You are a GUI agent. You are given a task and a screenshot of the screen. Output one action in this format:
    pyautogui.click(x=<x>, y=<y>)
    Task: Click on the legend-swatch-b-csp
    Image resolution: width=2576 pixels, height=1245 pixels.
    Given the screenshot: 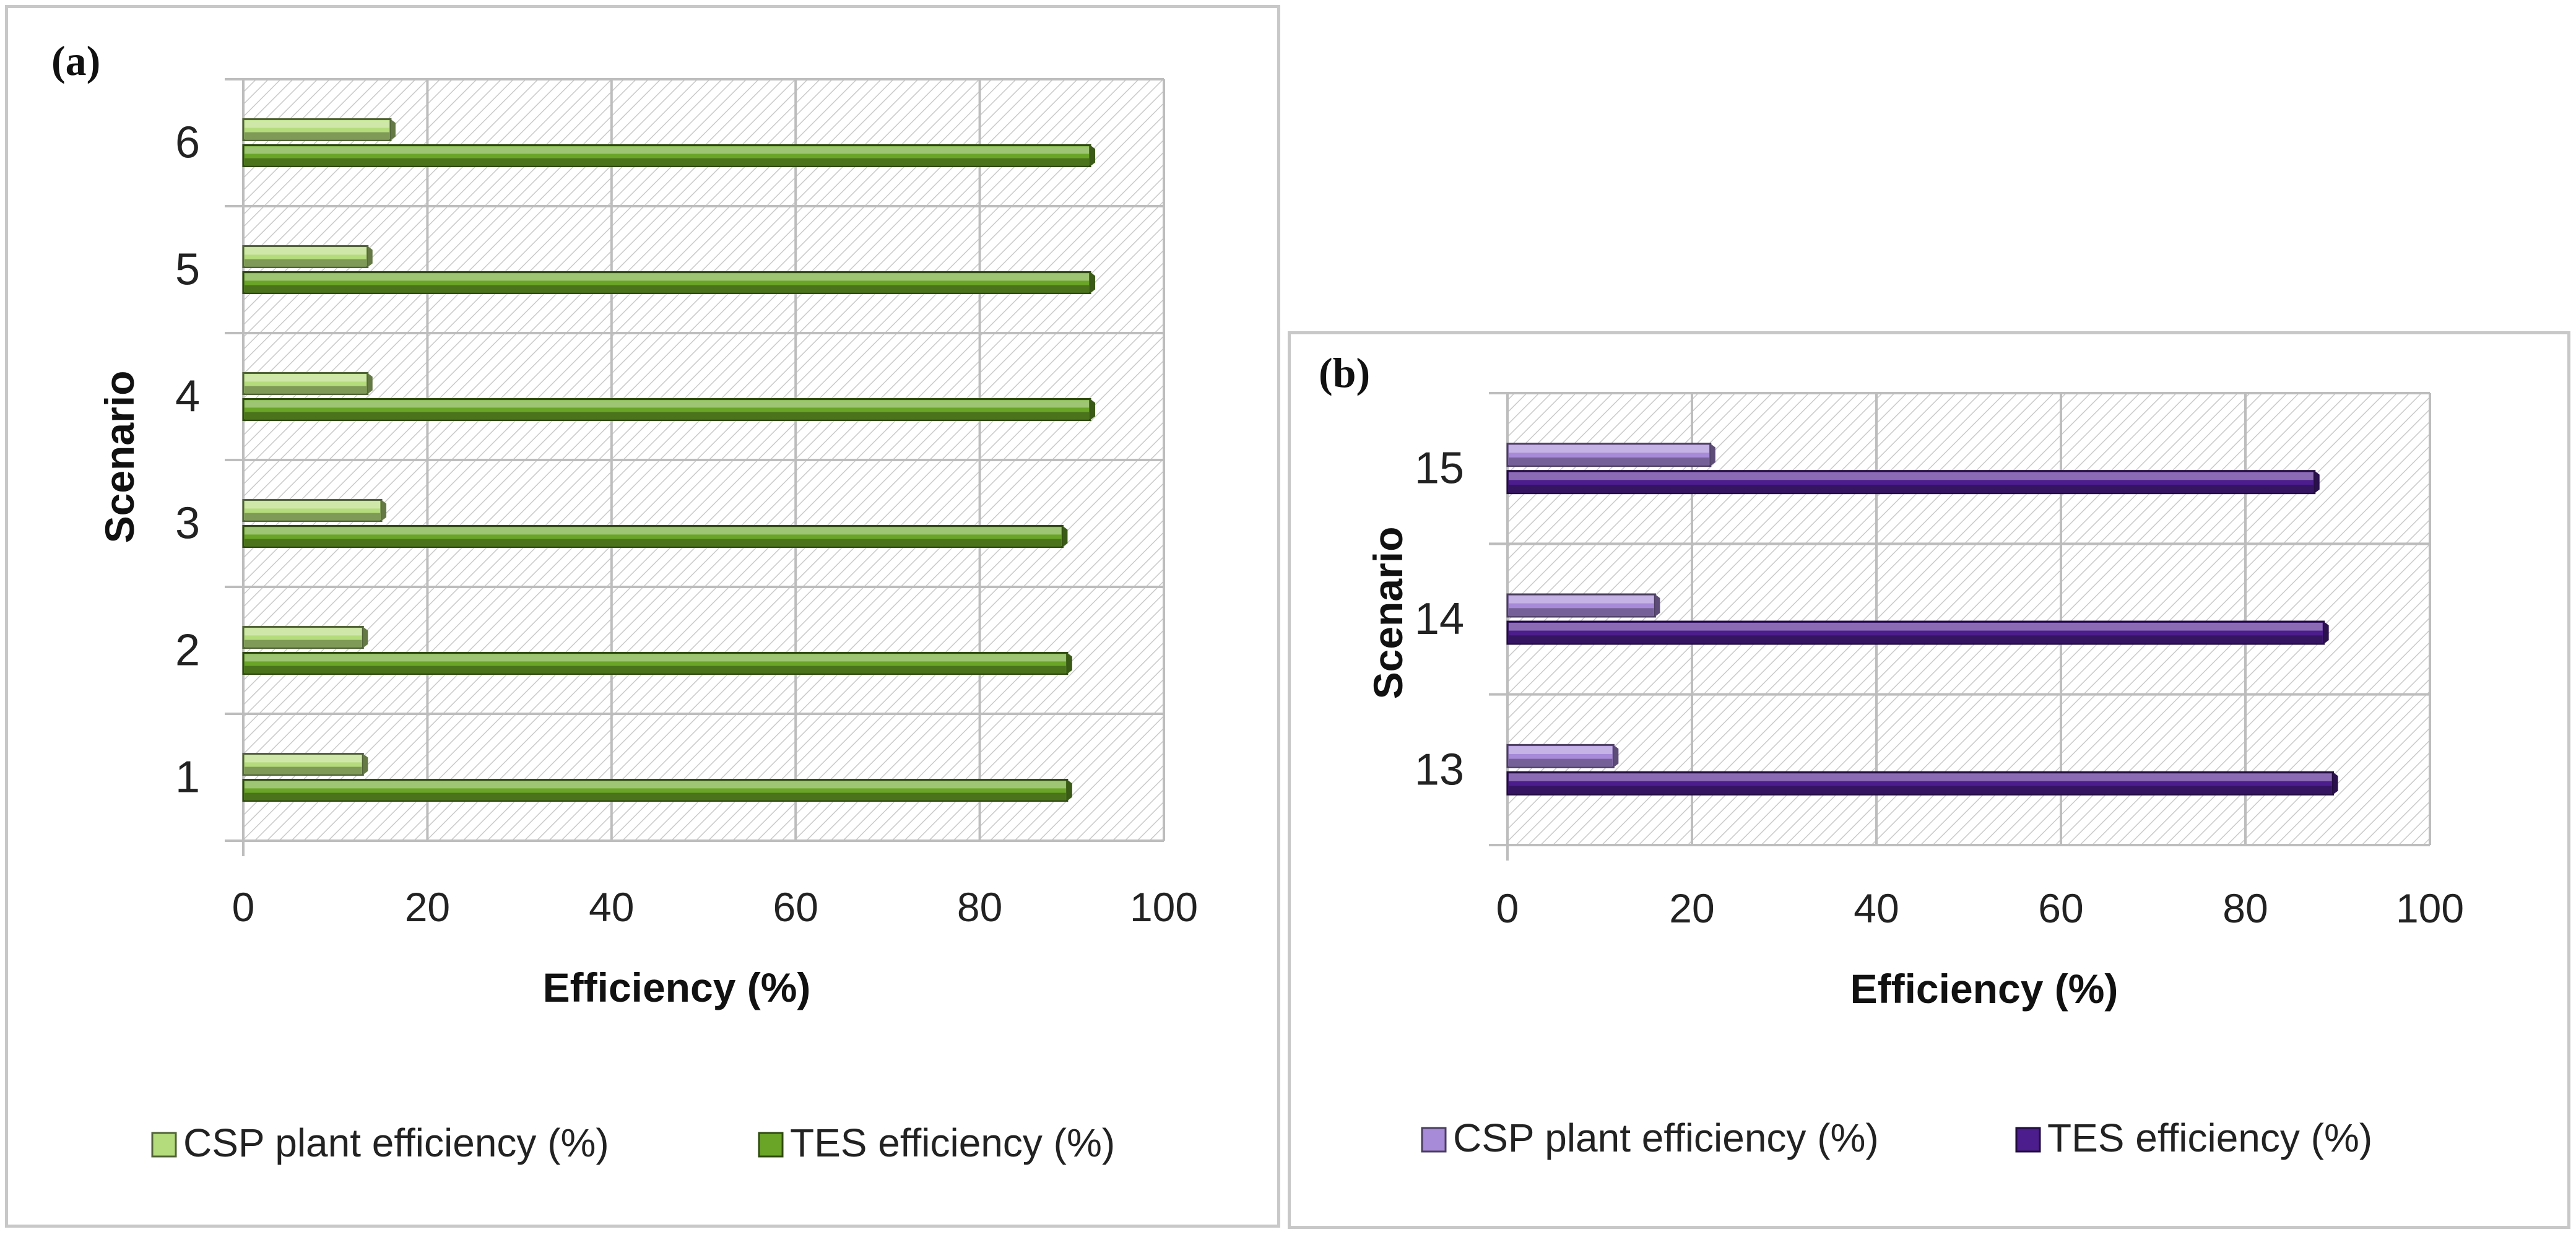 What is the action you would take?
    pyautogui.click(x=1434, y=1140)
    